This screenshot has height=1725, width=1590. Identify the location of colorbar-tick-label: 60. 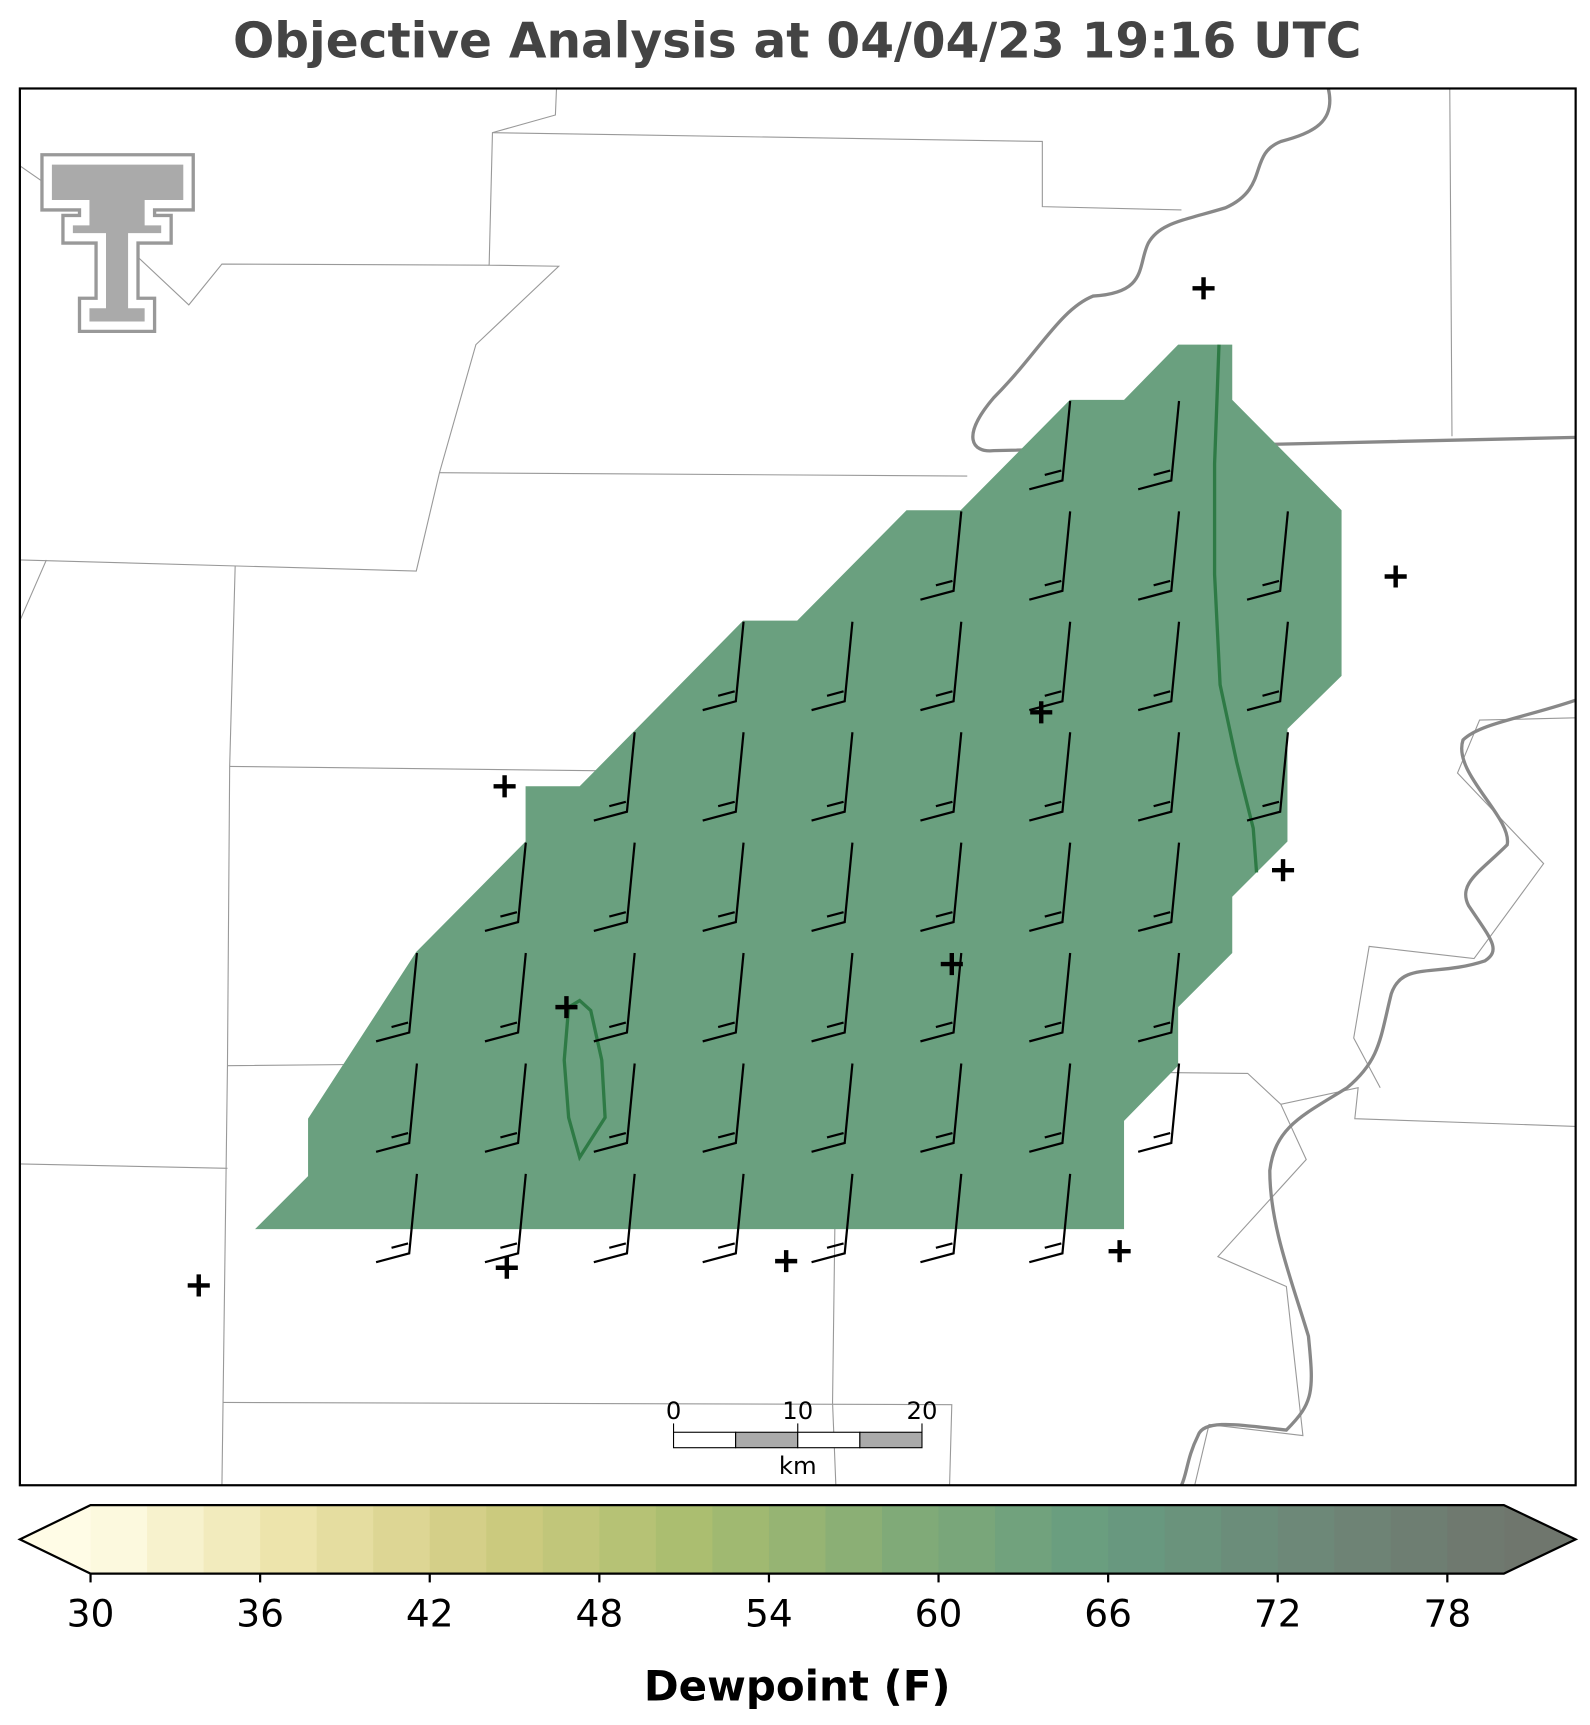
(939, 1614).